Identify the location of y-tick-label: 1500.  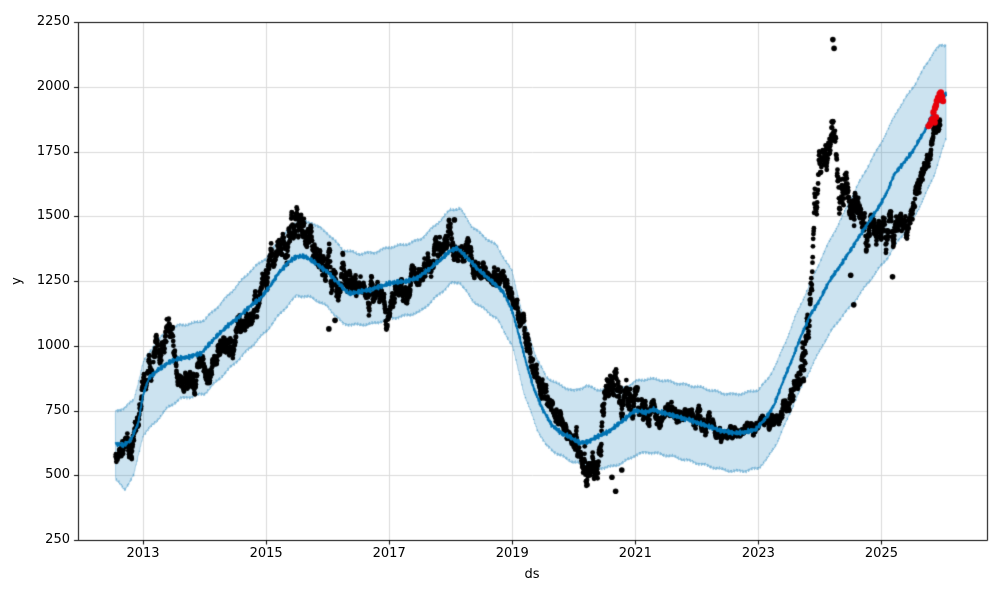
(53, 216).